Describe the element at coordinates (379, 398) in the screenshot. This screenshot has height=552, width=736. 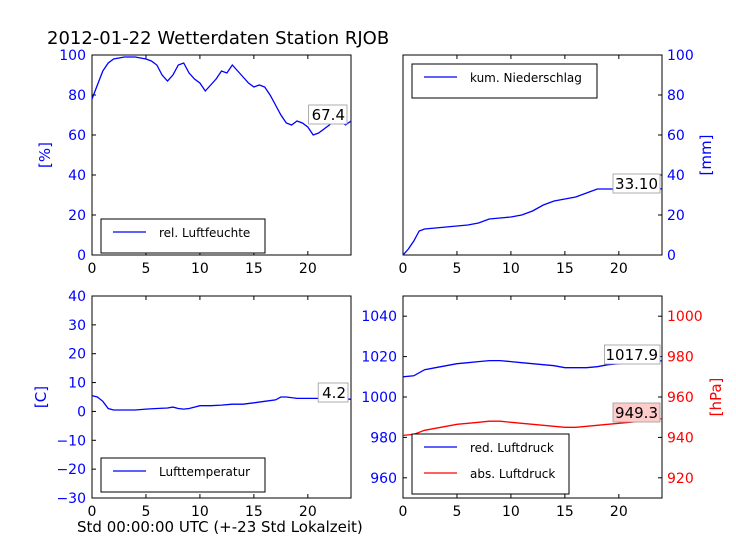
I see `pressure-y-tick-label: 1000` at that location.